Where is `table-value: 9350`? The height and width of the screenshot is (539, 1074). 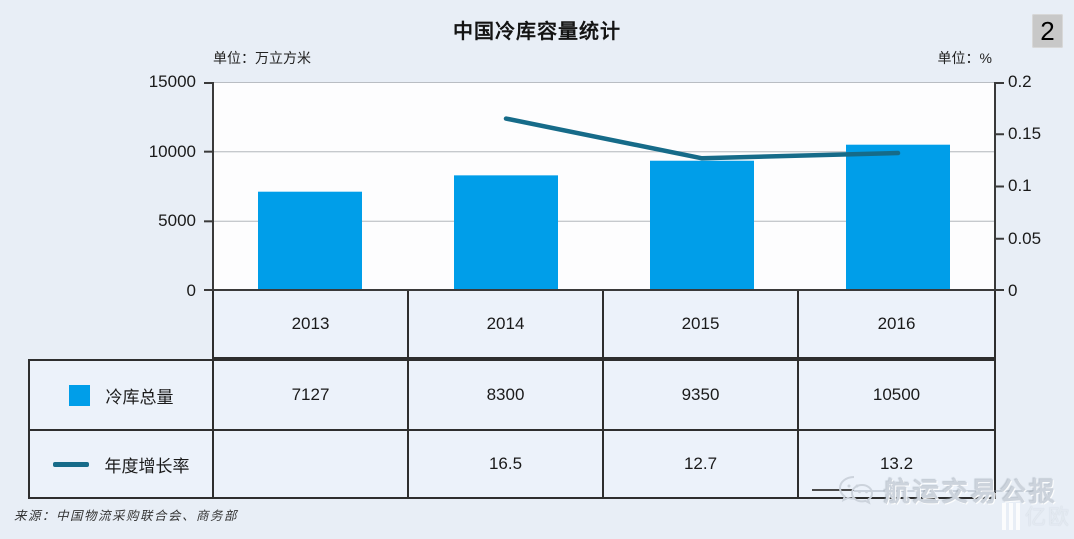
table-value: 9350 is located at coordinates (701, 395).